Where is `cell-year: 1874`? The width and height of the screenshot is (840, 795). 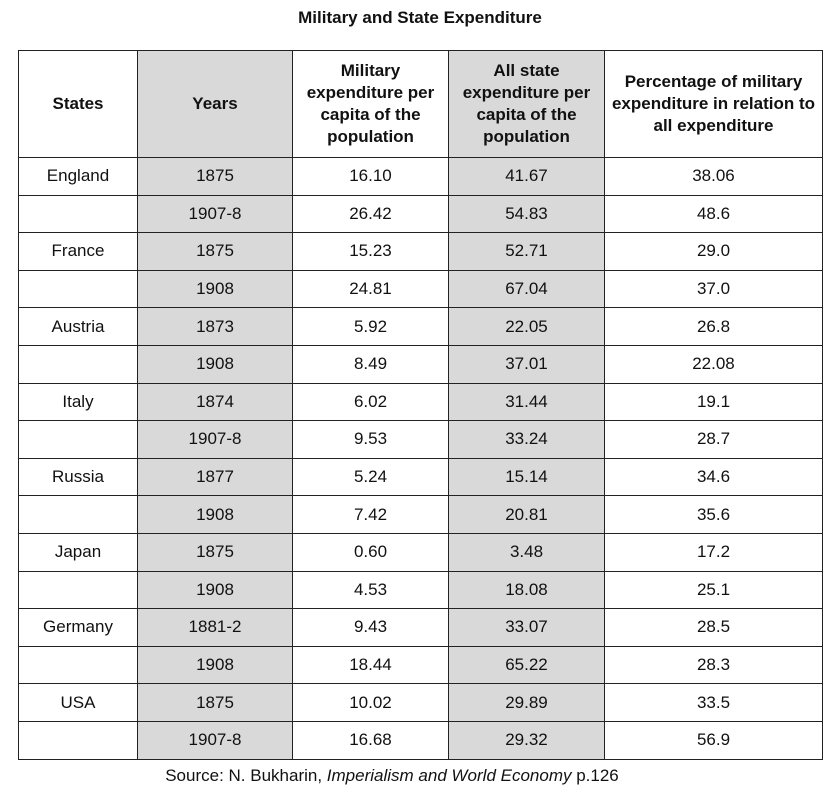 cell-year: 1874 is located at coordinates (215, 402).